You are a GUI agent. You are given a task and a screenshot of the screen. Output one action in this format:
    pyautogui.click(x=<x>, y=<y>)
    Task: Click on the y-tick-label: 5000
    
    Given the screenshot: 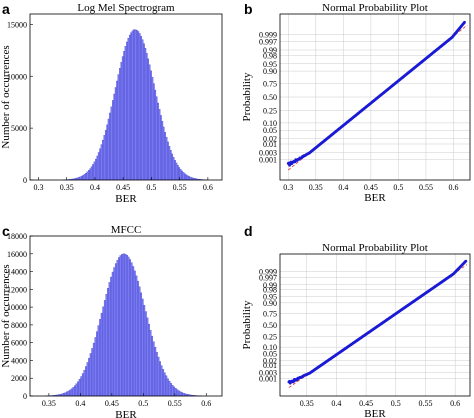 What is the action you would take?
    pyautogui.click(x=19, y=128)
    